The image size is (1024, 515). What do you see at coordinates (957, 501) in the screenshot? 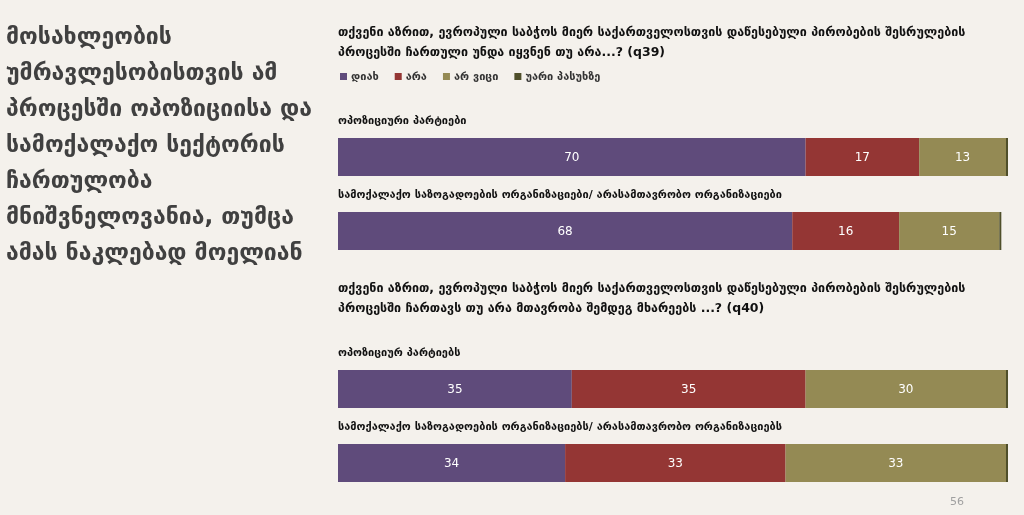
I see `text: 56` at bounding box center [957, 501].